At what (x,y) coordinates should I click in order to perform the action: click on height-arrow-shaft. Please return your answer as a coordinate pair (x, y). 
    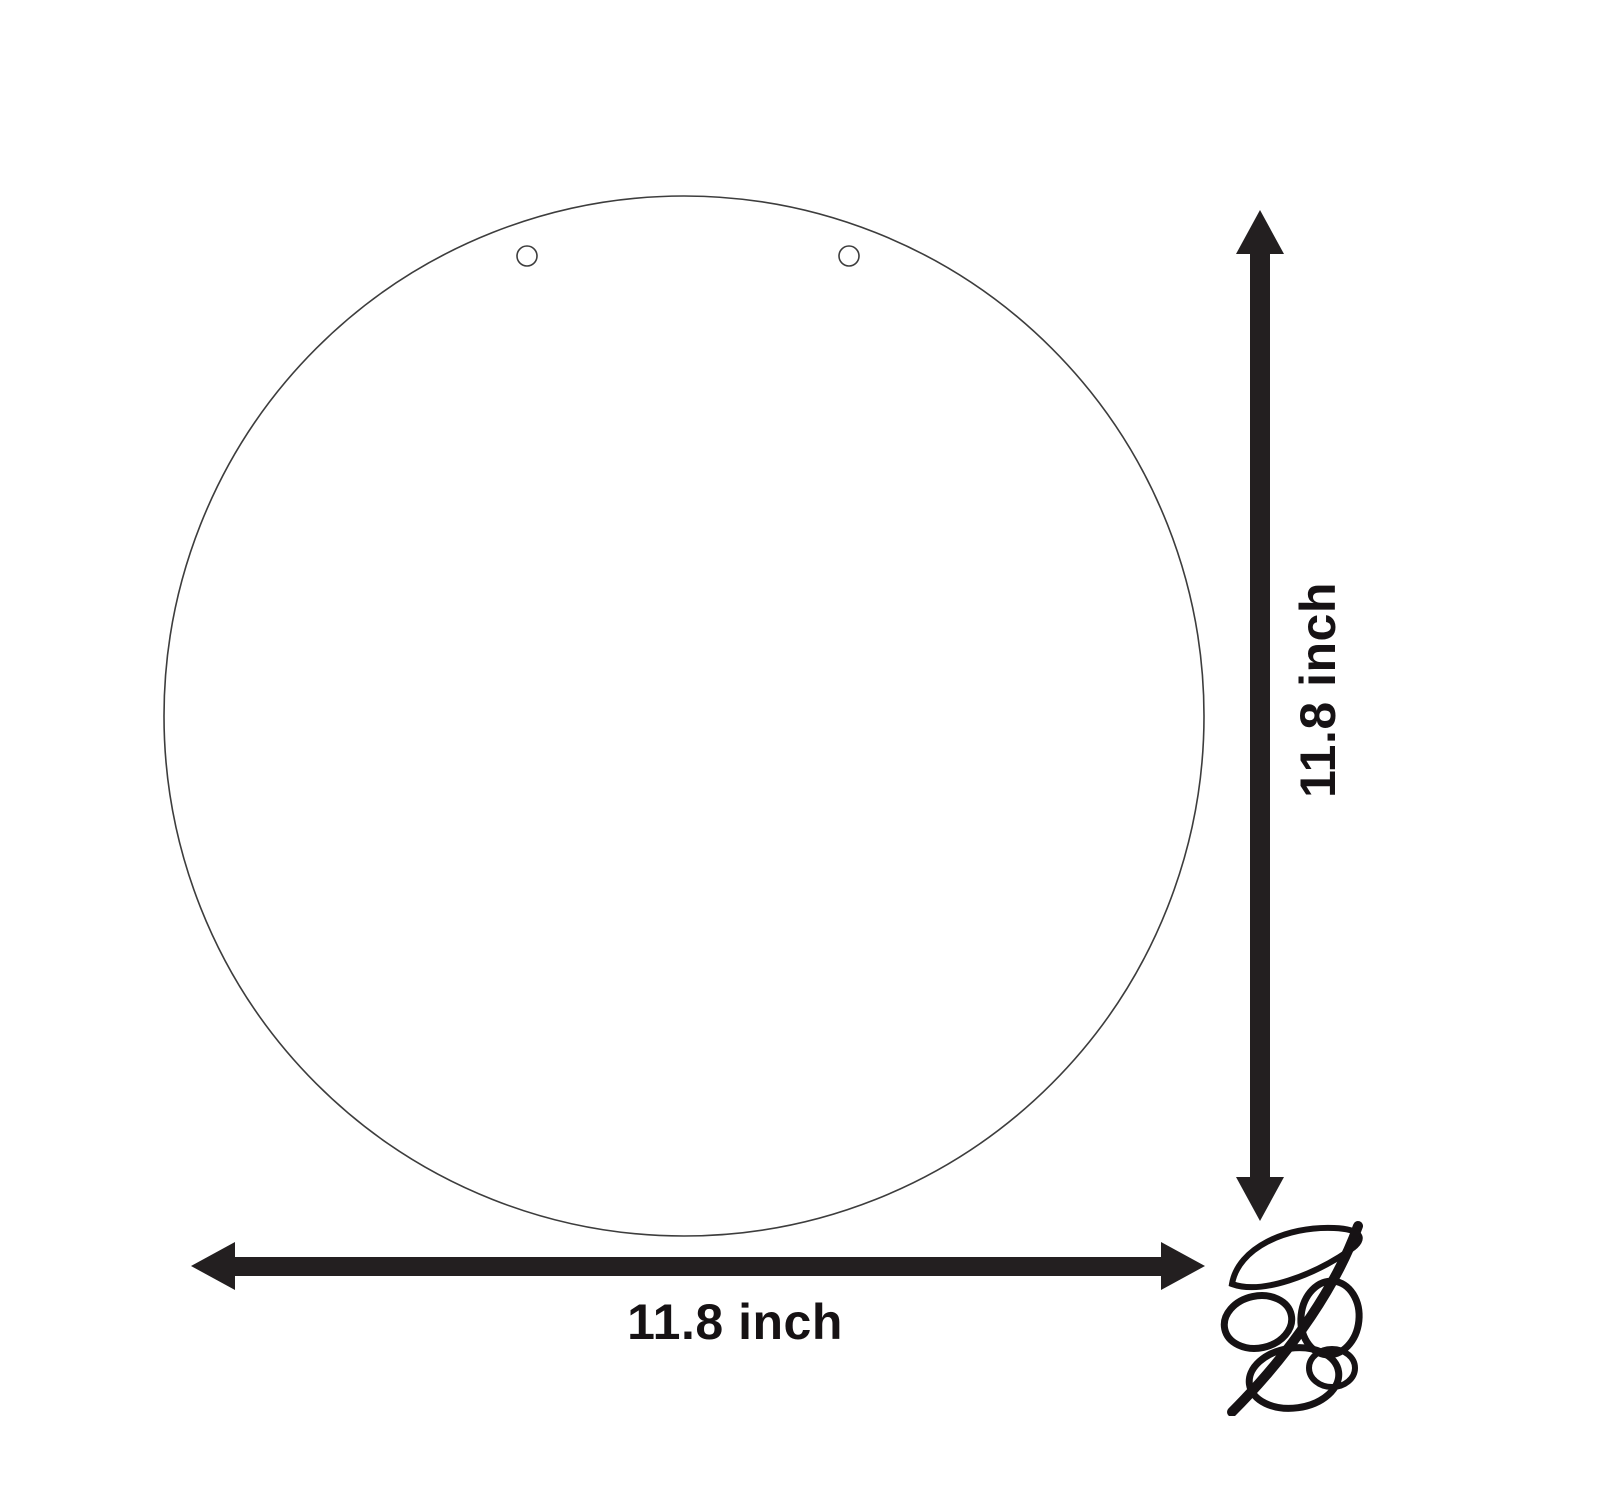
    Looking at the image, I should click on (1260, 715).